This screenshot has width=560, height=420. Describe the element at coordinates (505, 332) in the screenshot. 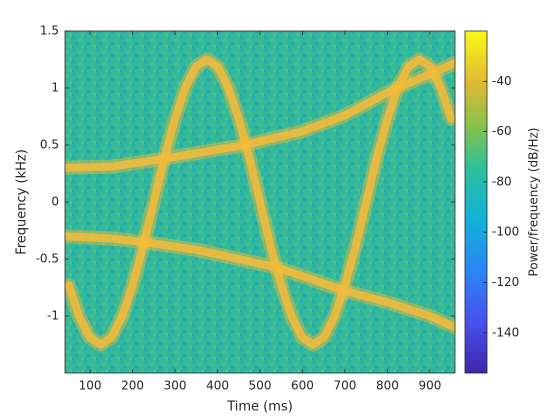

I see `colorbar-tick-label: -140` at that location.